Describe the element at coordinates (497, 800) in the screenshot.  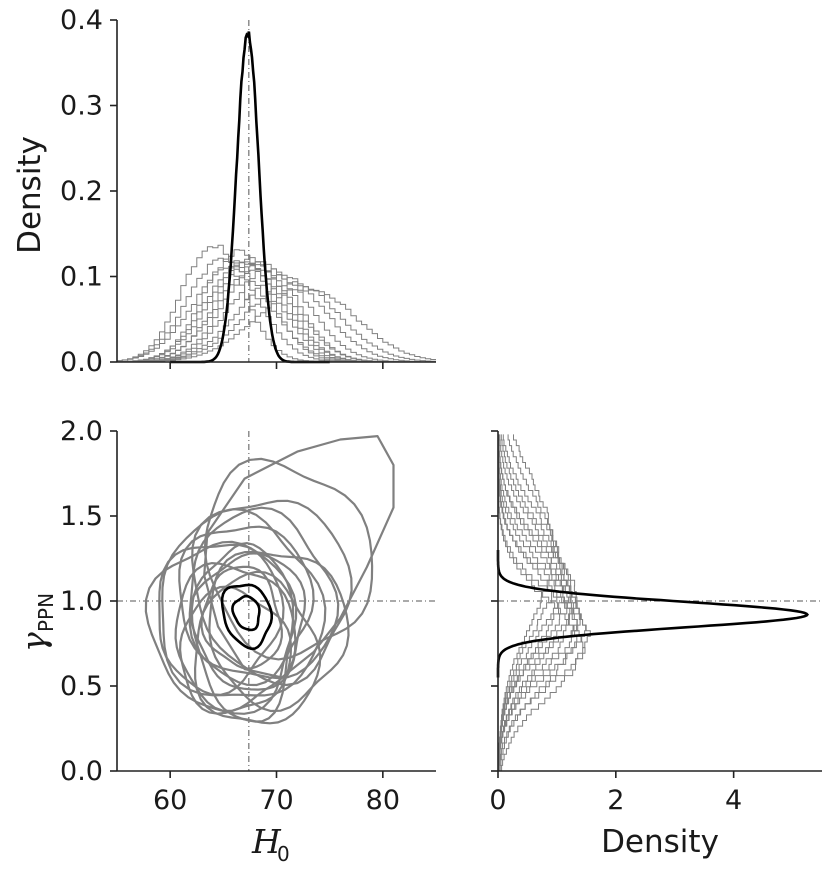
I see `right-x-tick-label: 0` at that location.